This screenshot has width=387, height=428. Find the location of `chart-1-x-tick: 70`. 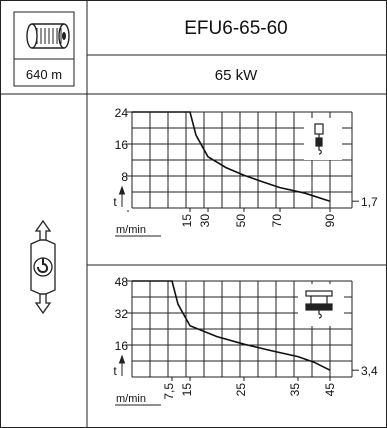

chart-1-x-tick: 70 is located at coordinates (277, 221).